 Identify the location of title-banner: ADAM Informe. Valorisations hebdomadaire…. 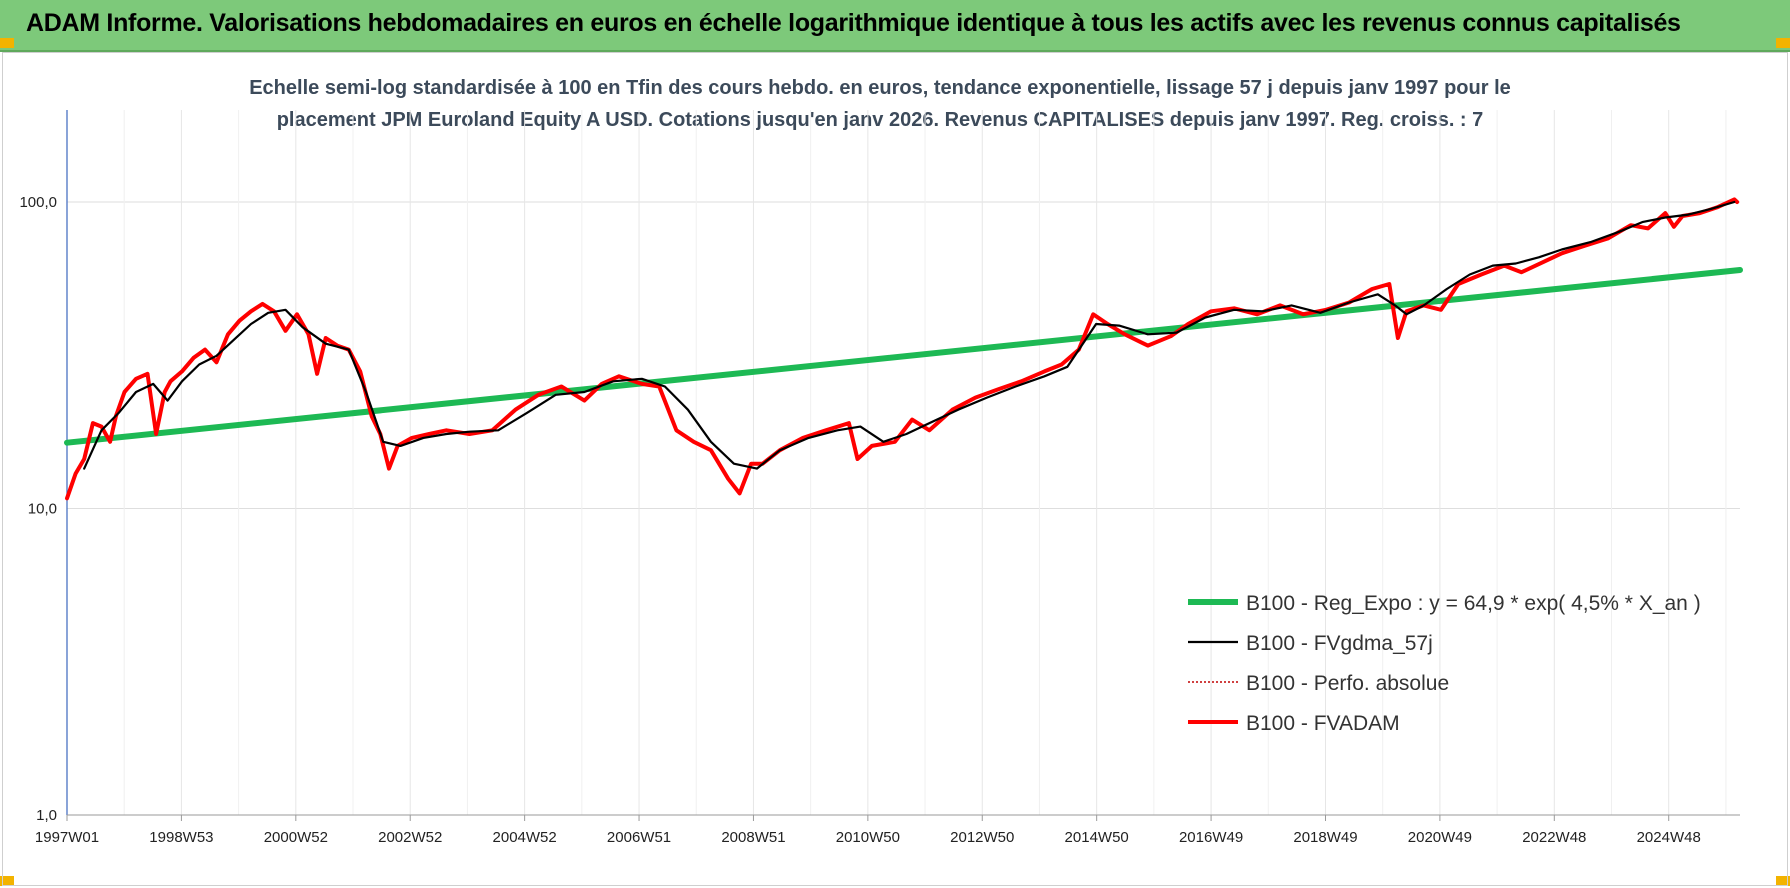
(895, 26).